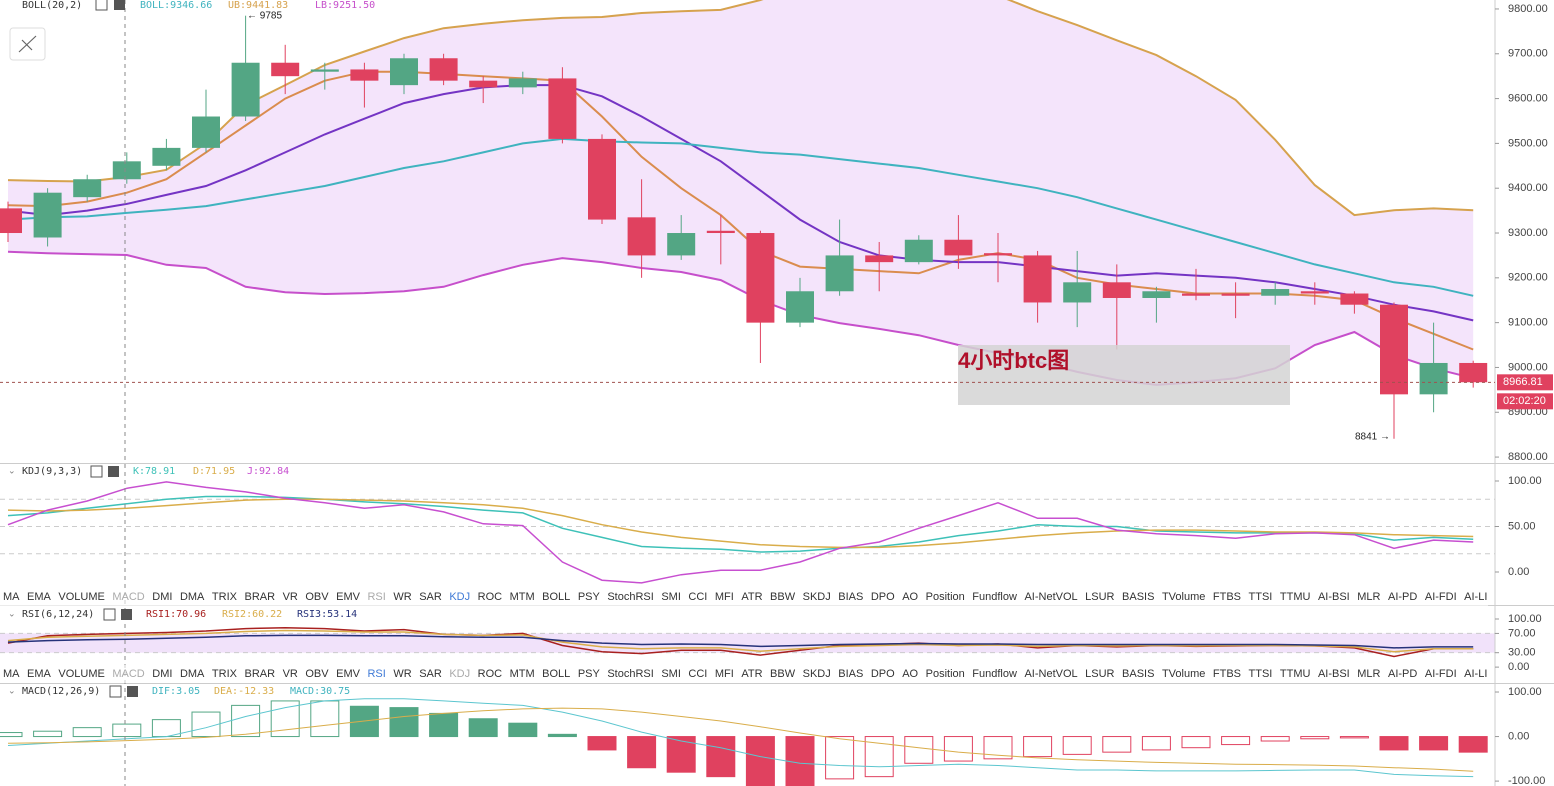  Describe the element at coordinates (1038, 747) in the screenshot. I see `macd-bar` at that location.